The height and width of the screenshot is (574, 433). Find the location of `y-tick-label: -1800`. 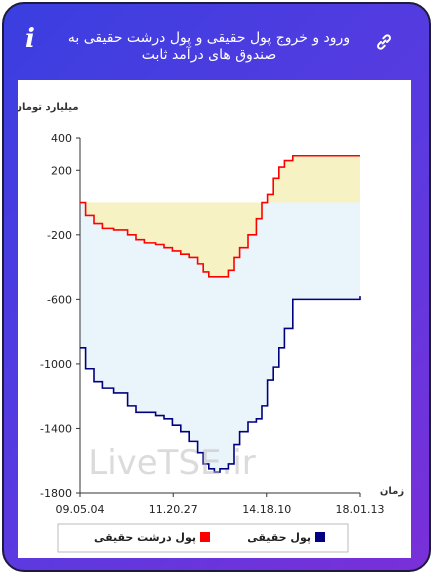

y-tick-label: -1800 is located at coordinates (56, 493).